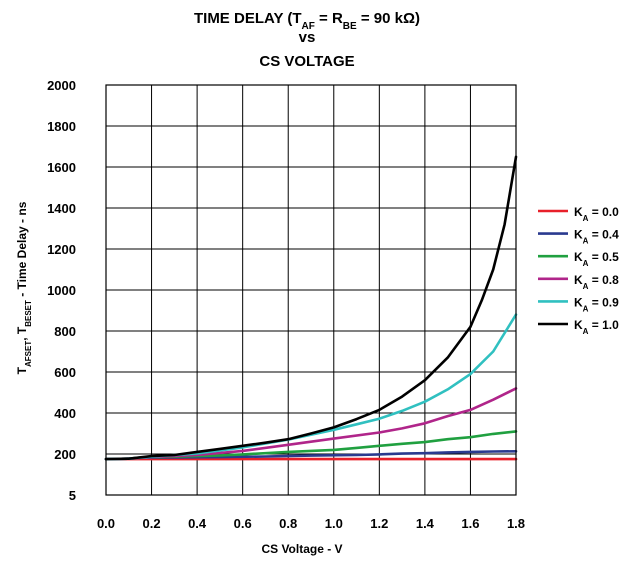 The width and height of the screenshot is (638, 563). What do you see at coordinates (596, 327) in the screenshot?
I see `legend-label: KA = 1.0` at bounding box center [596, 327].